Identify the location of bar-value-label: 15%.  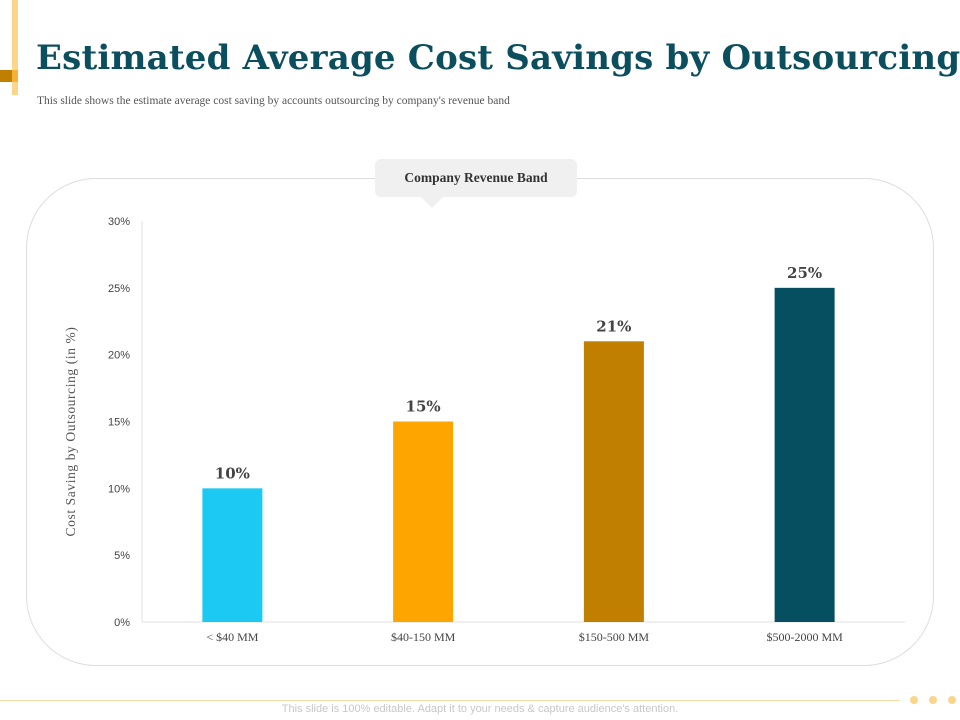
(423, 407).